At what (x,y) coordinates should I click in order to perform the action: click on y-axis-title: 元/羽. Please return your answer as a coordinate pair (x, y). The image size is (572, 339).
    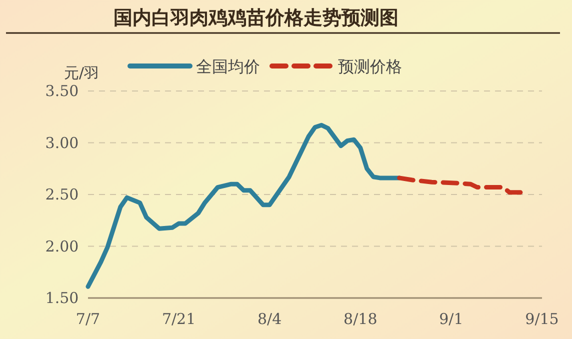
    Looking at the image, I should click on (82, 73).